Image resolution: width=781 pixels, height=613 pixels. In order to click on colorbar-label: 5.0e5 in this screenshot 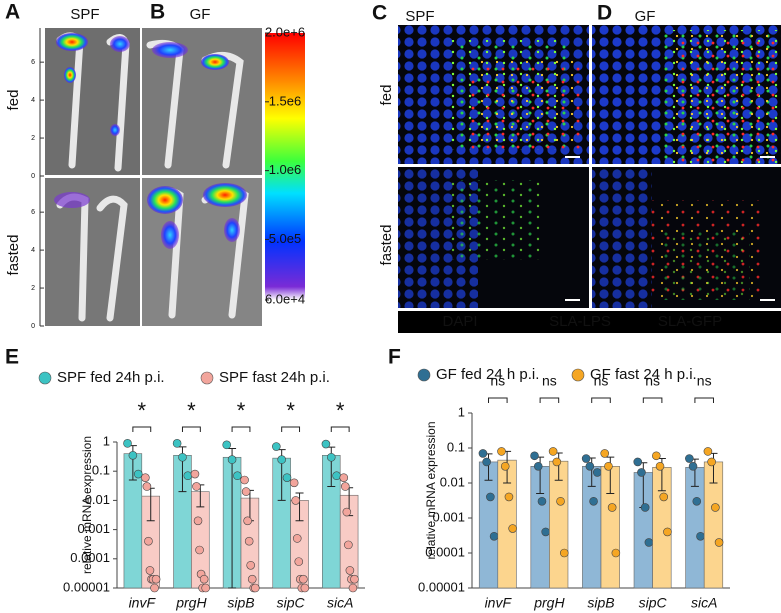, I will do `click(285, 238)`.